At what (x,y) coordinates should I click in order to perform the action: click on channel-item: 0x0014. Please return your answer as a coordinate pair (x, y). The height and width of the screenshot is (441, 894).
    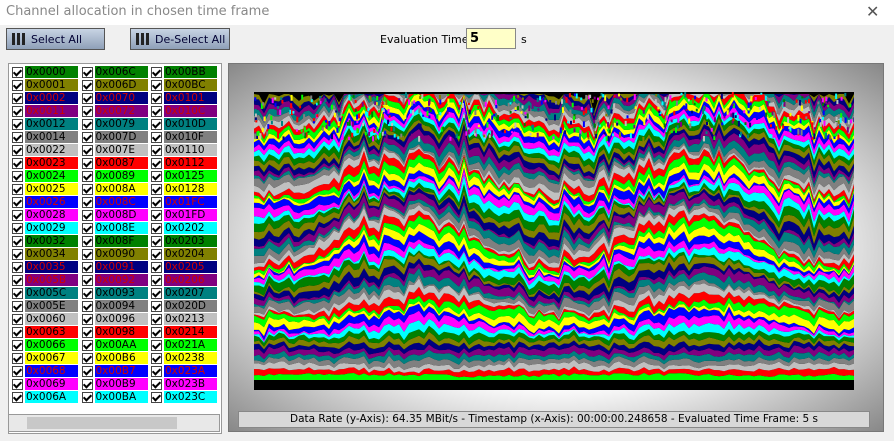
    Looking at the image, I should click on (45, 137).